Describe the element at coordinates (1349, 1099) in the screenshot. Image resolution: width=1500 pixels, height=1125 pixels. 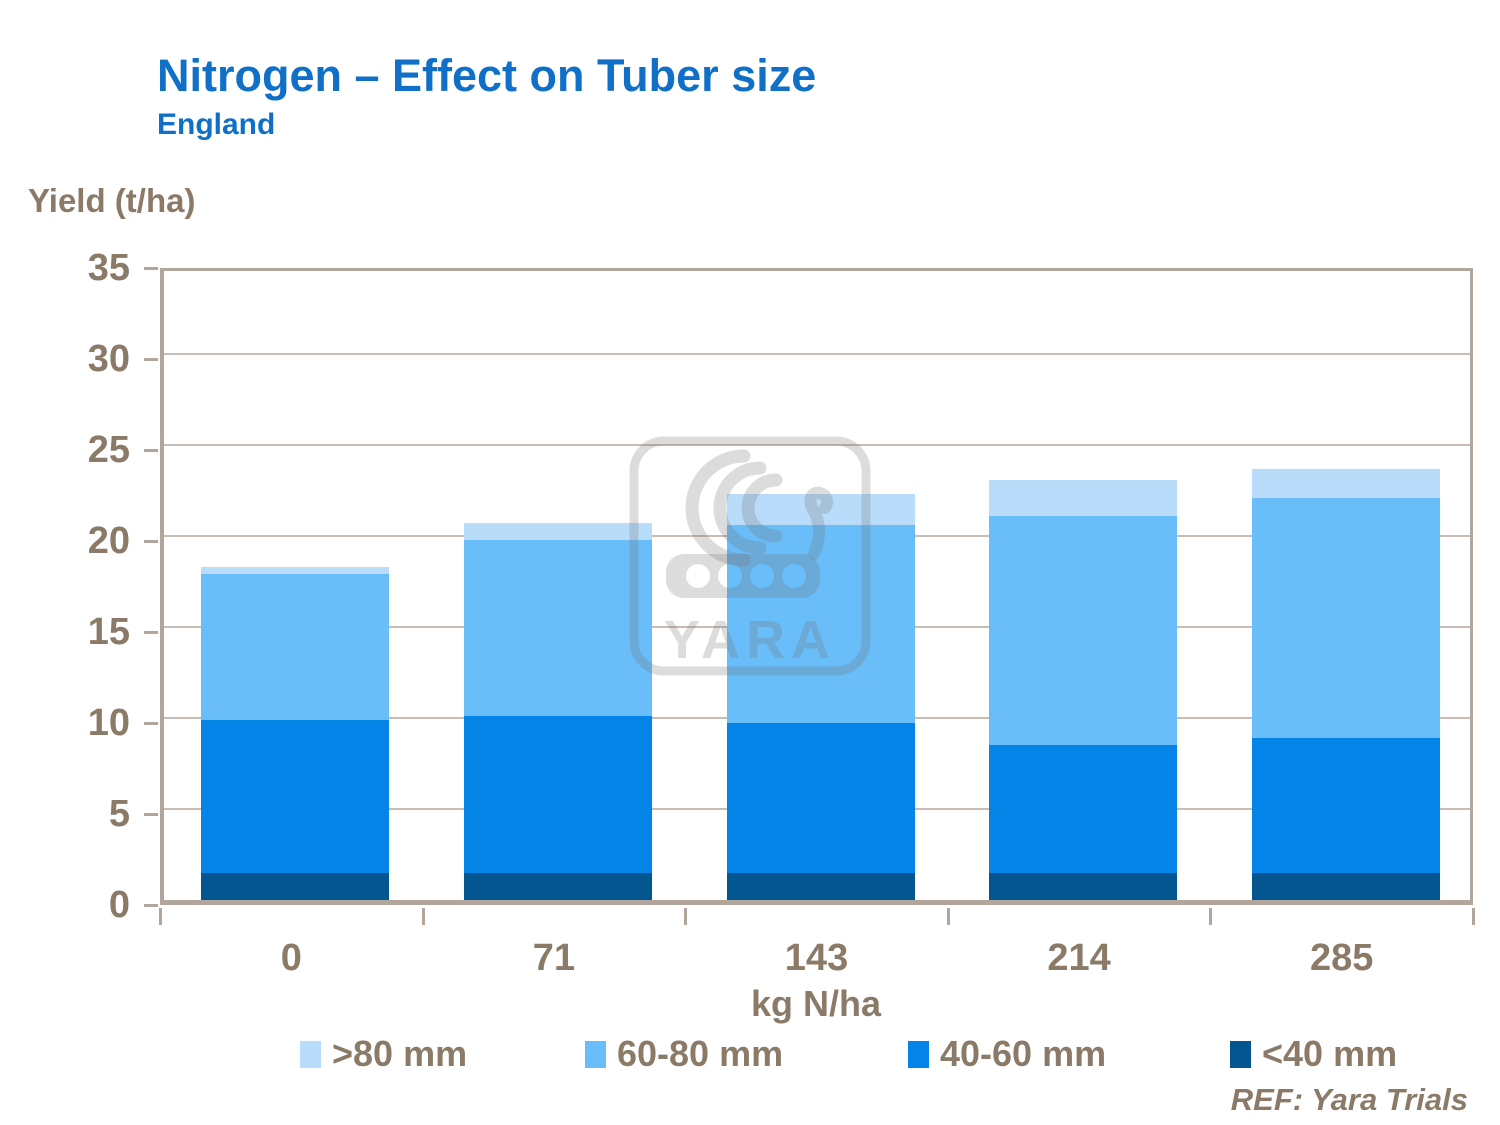
I see `reference-note: REF: Yara Trials` at that location.